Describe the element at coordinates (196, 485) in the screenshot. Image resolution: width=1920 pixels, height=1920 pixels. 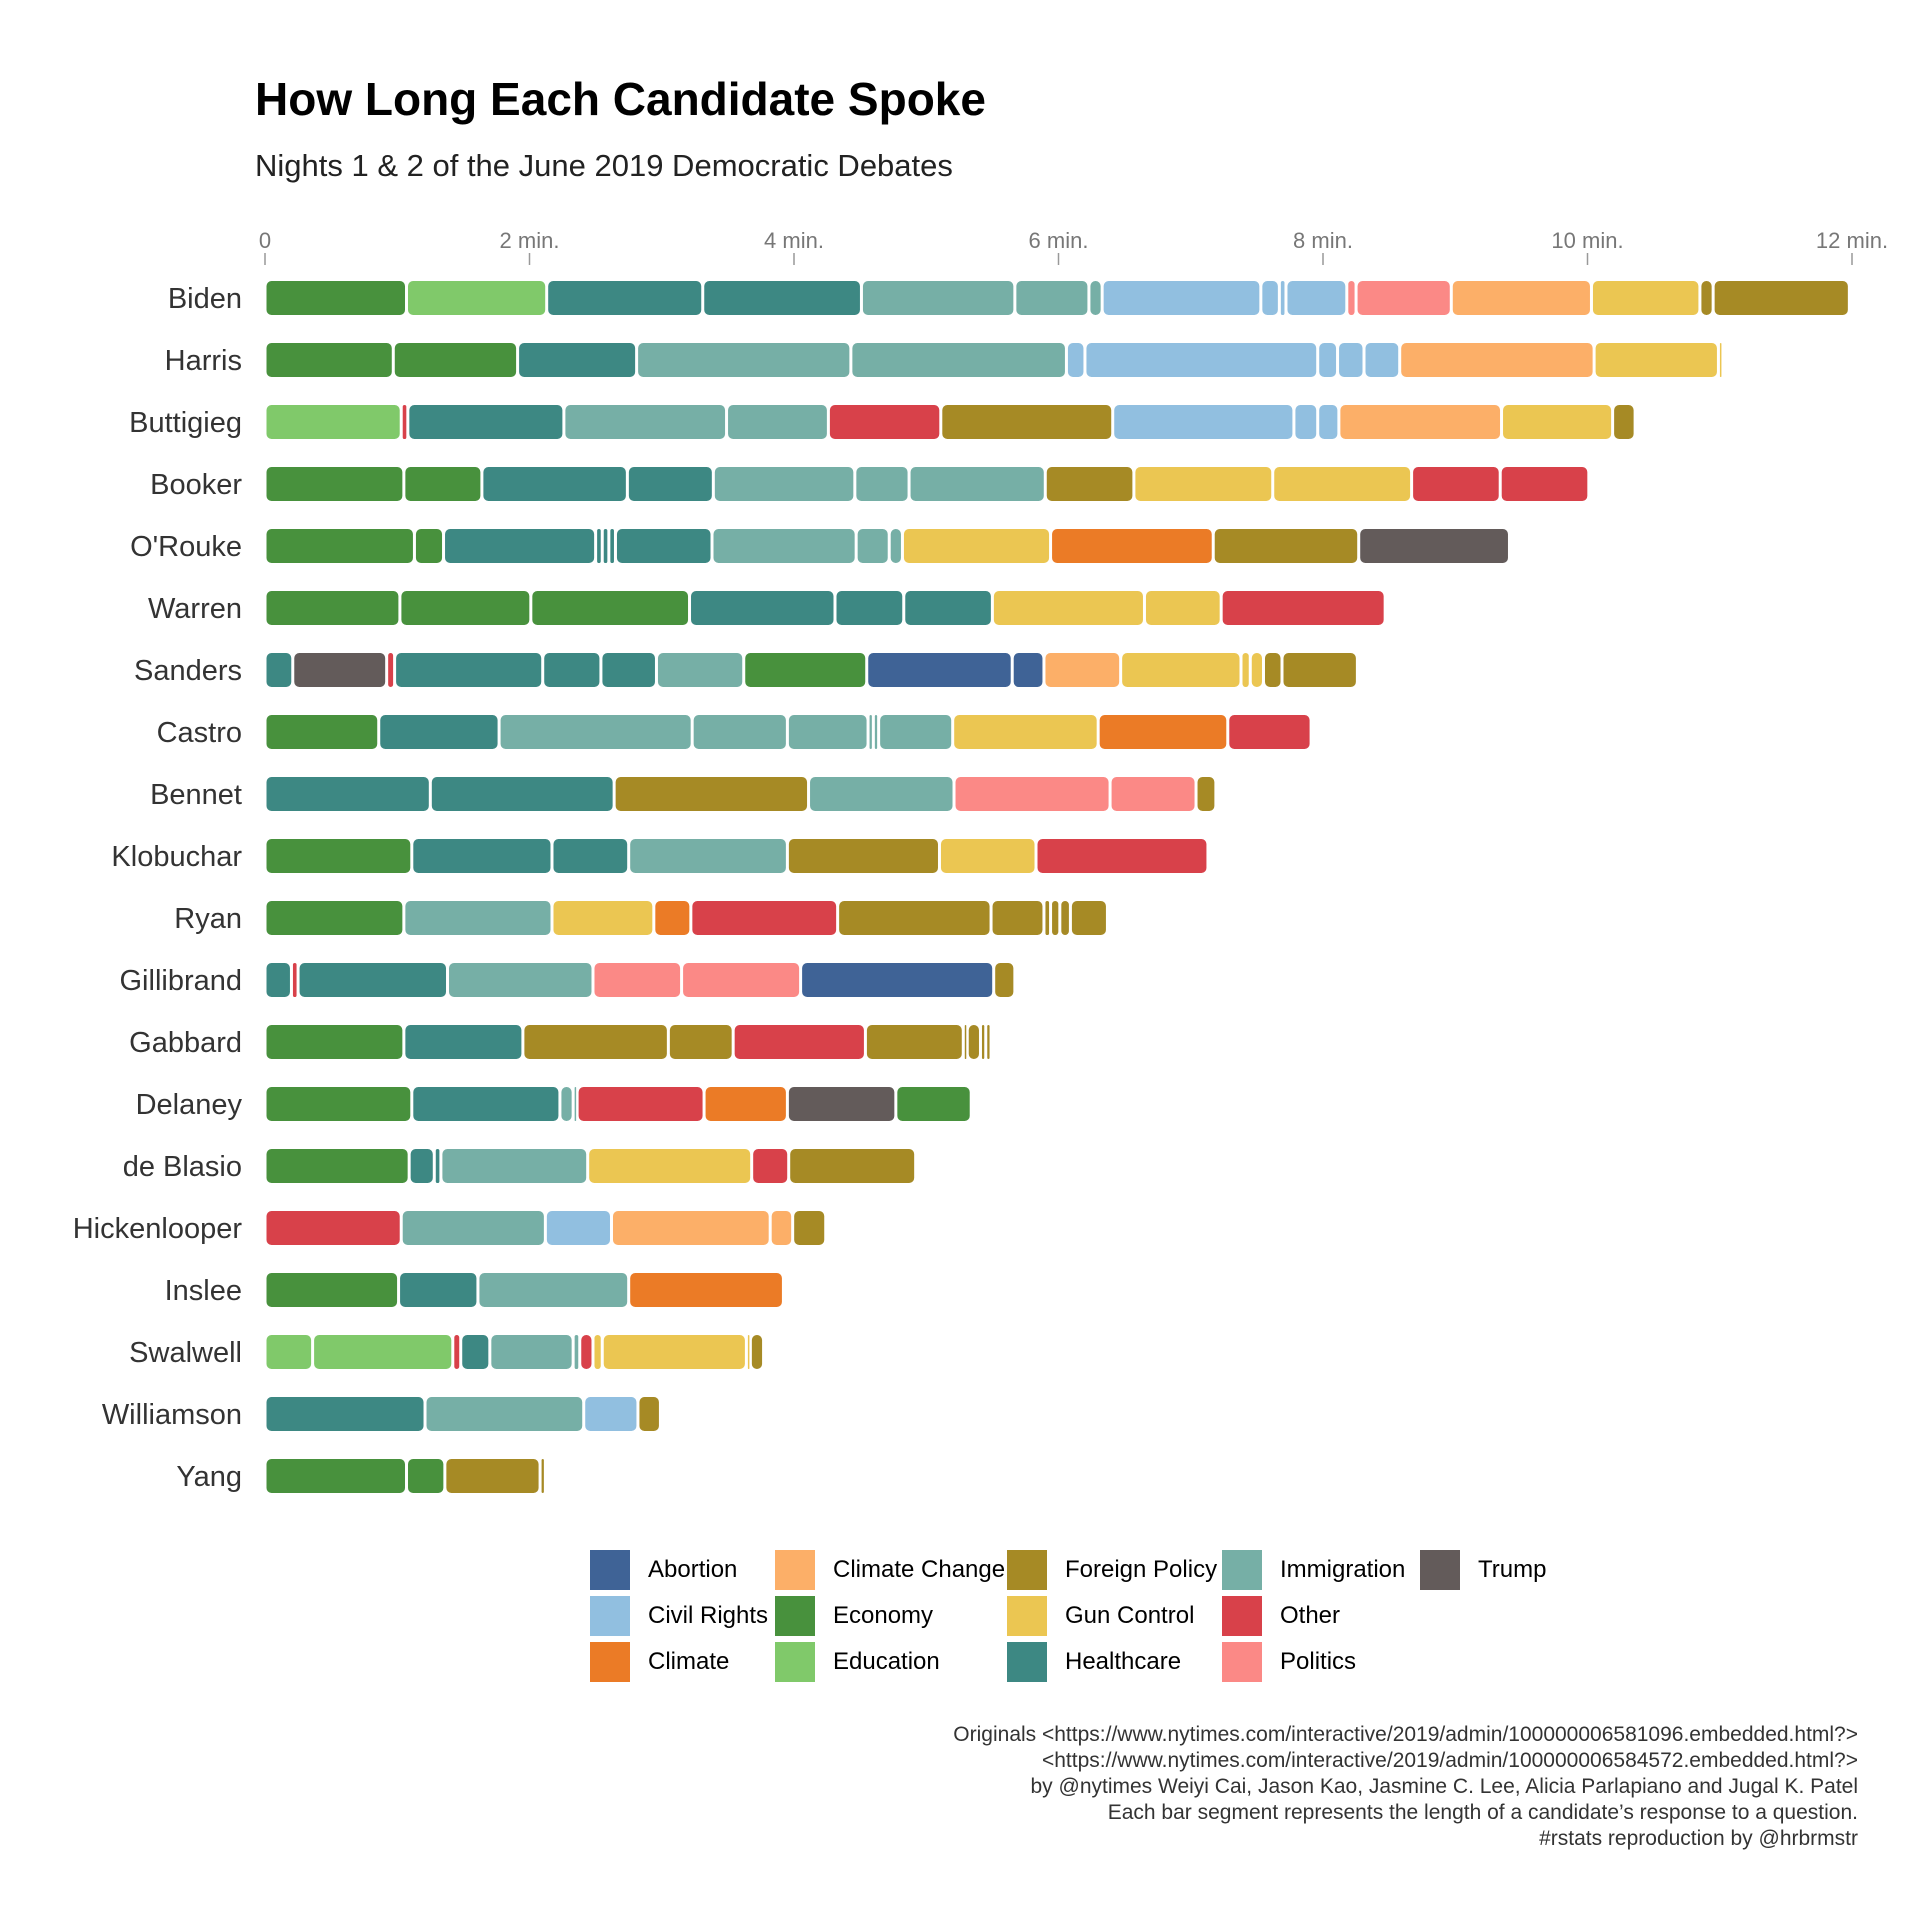
I see `candidate-label: Booker` at that location.